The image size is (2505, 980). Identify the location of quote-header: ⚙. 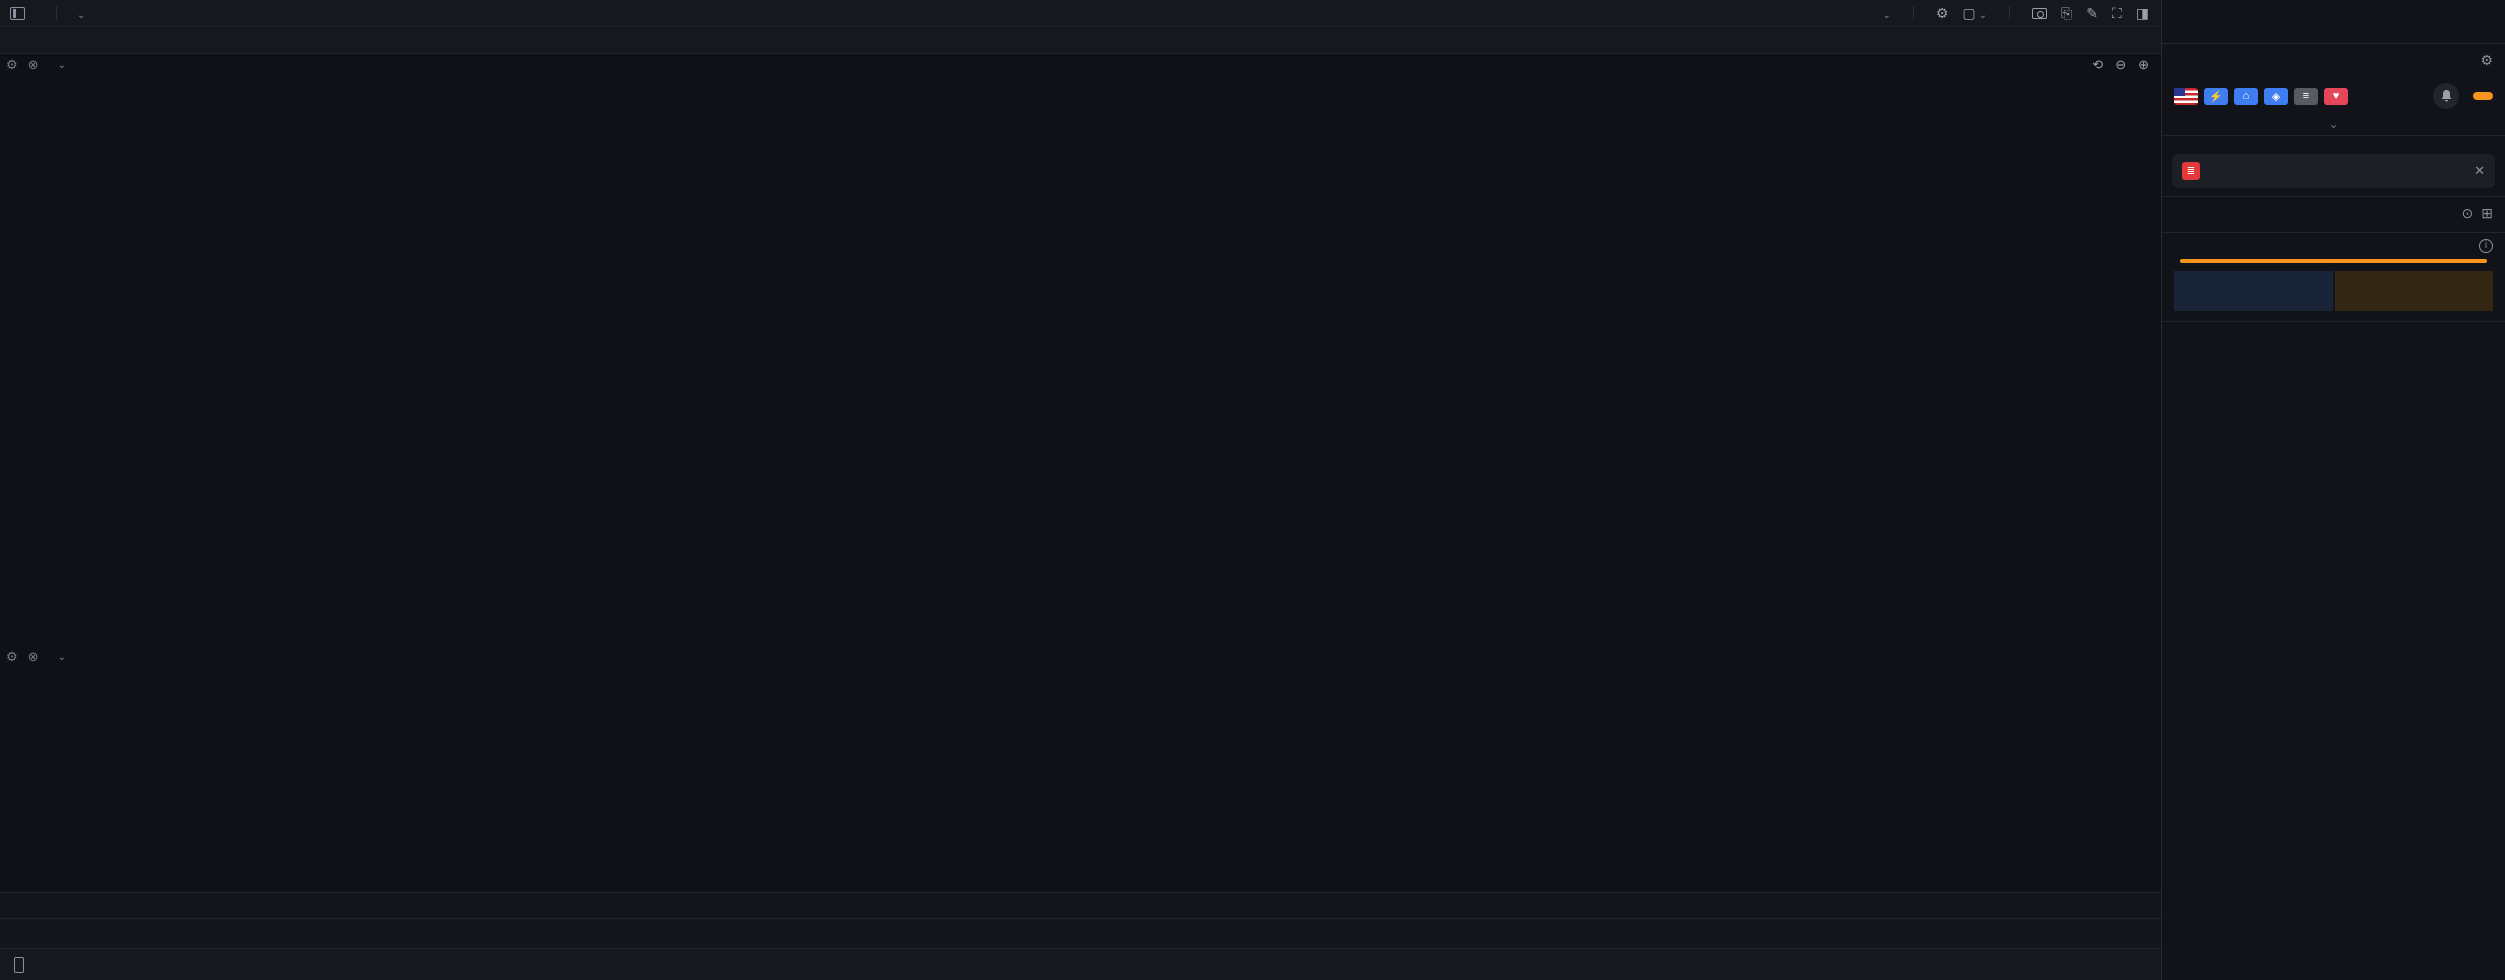
(2333, 56).